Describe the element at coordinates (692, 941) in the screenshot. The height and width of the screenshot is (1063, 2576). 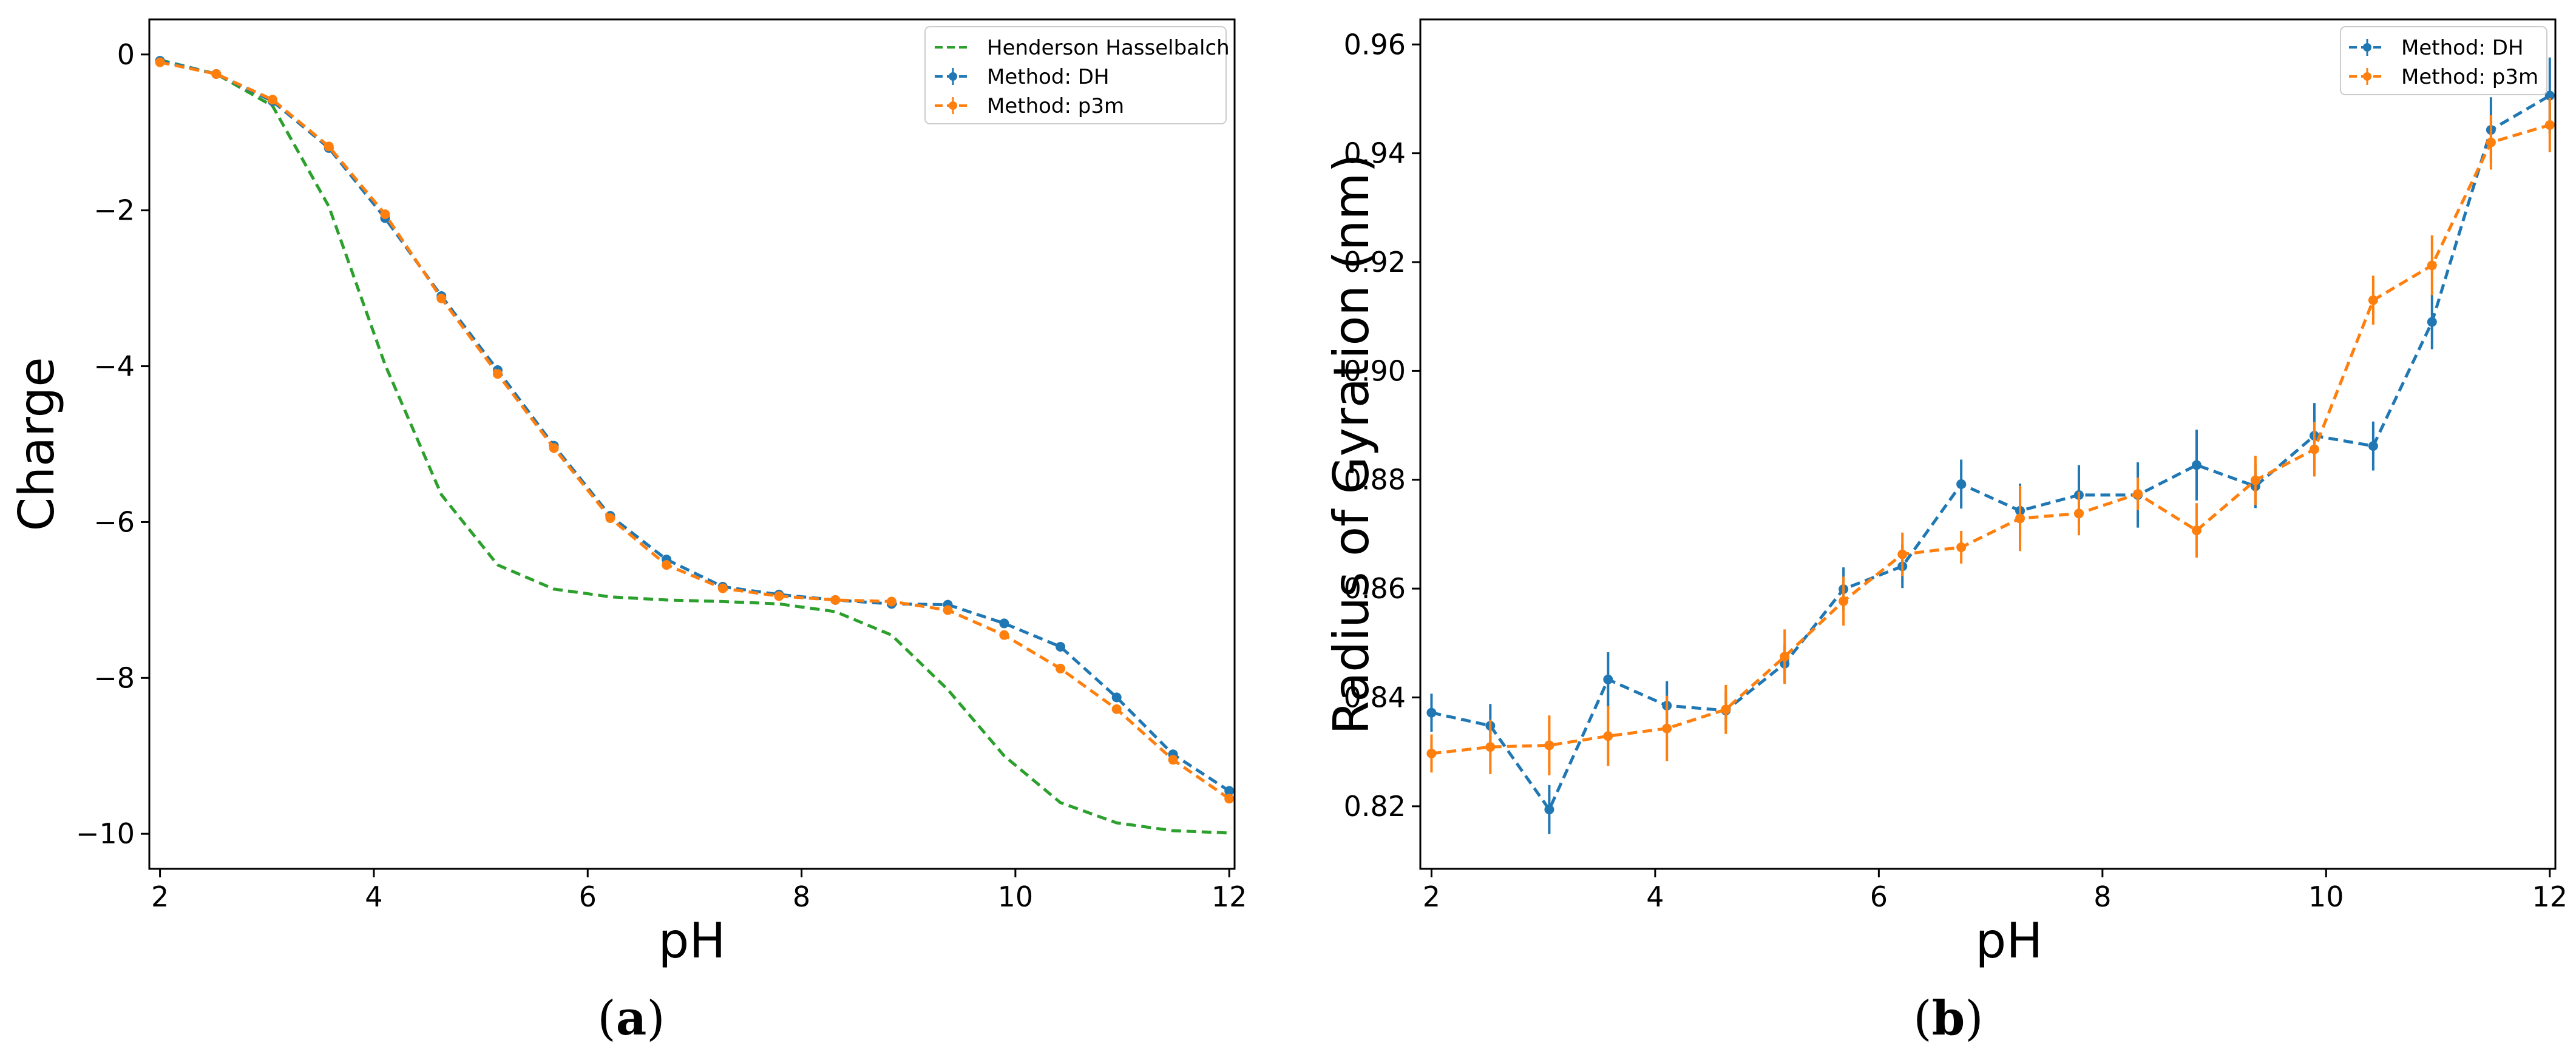
I see `panel-a-x-axis-label: pH` at that location.